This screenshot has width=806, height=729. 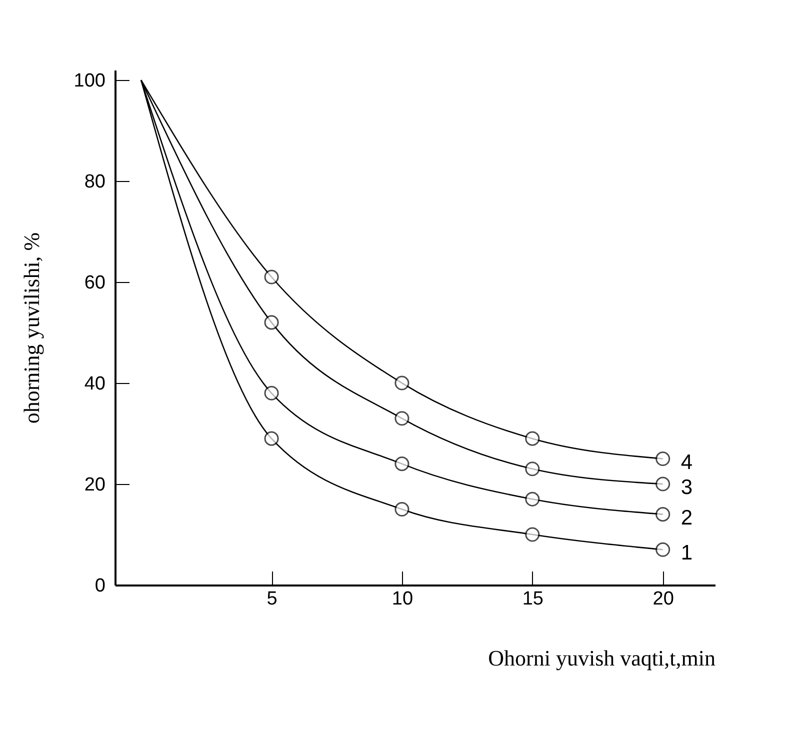 I want to click on y-tick-label: 40, so click(x=95, y=384).